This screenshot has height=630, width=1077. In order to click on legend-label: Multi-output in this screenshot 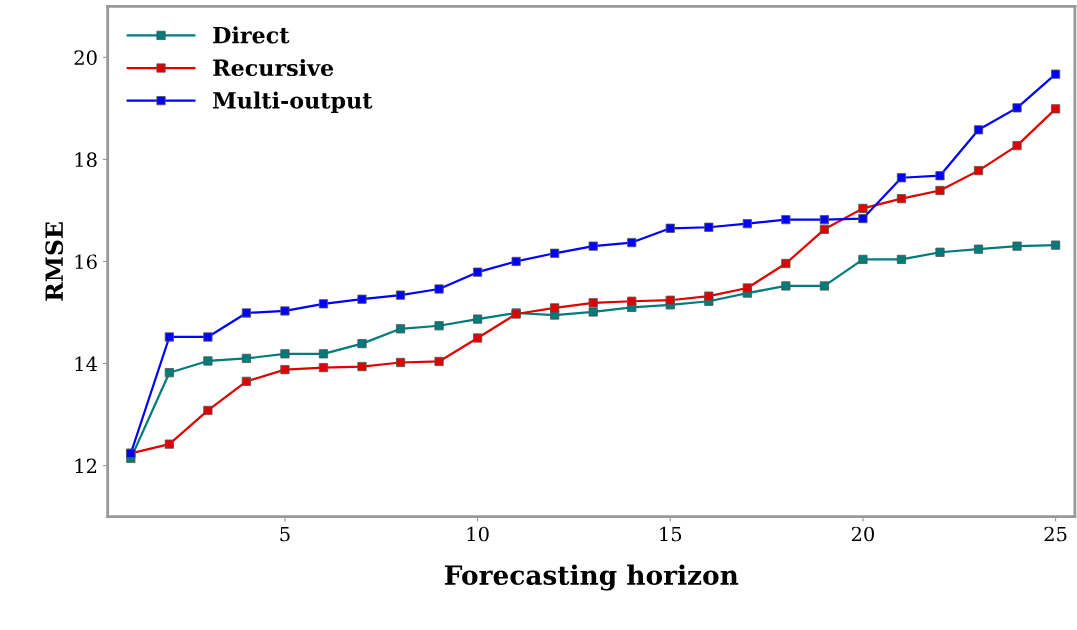, I will do `click(293, 102)`.